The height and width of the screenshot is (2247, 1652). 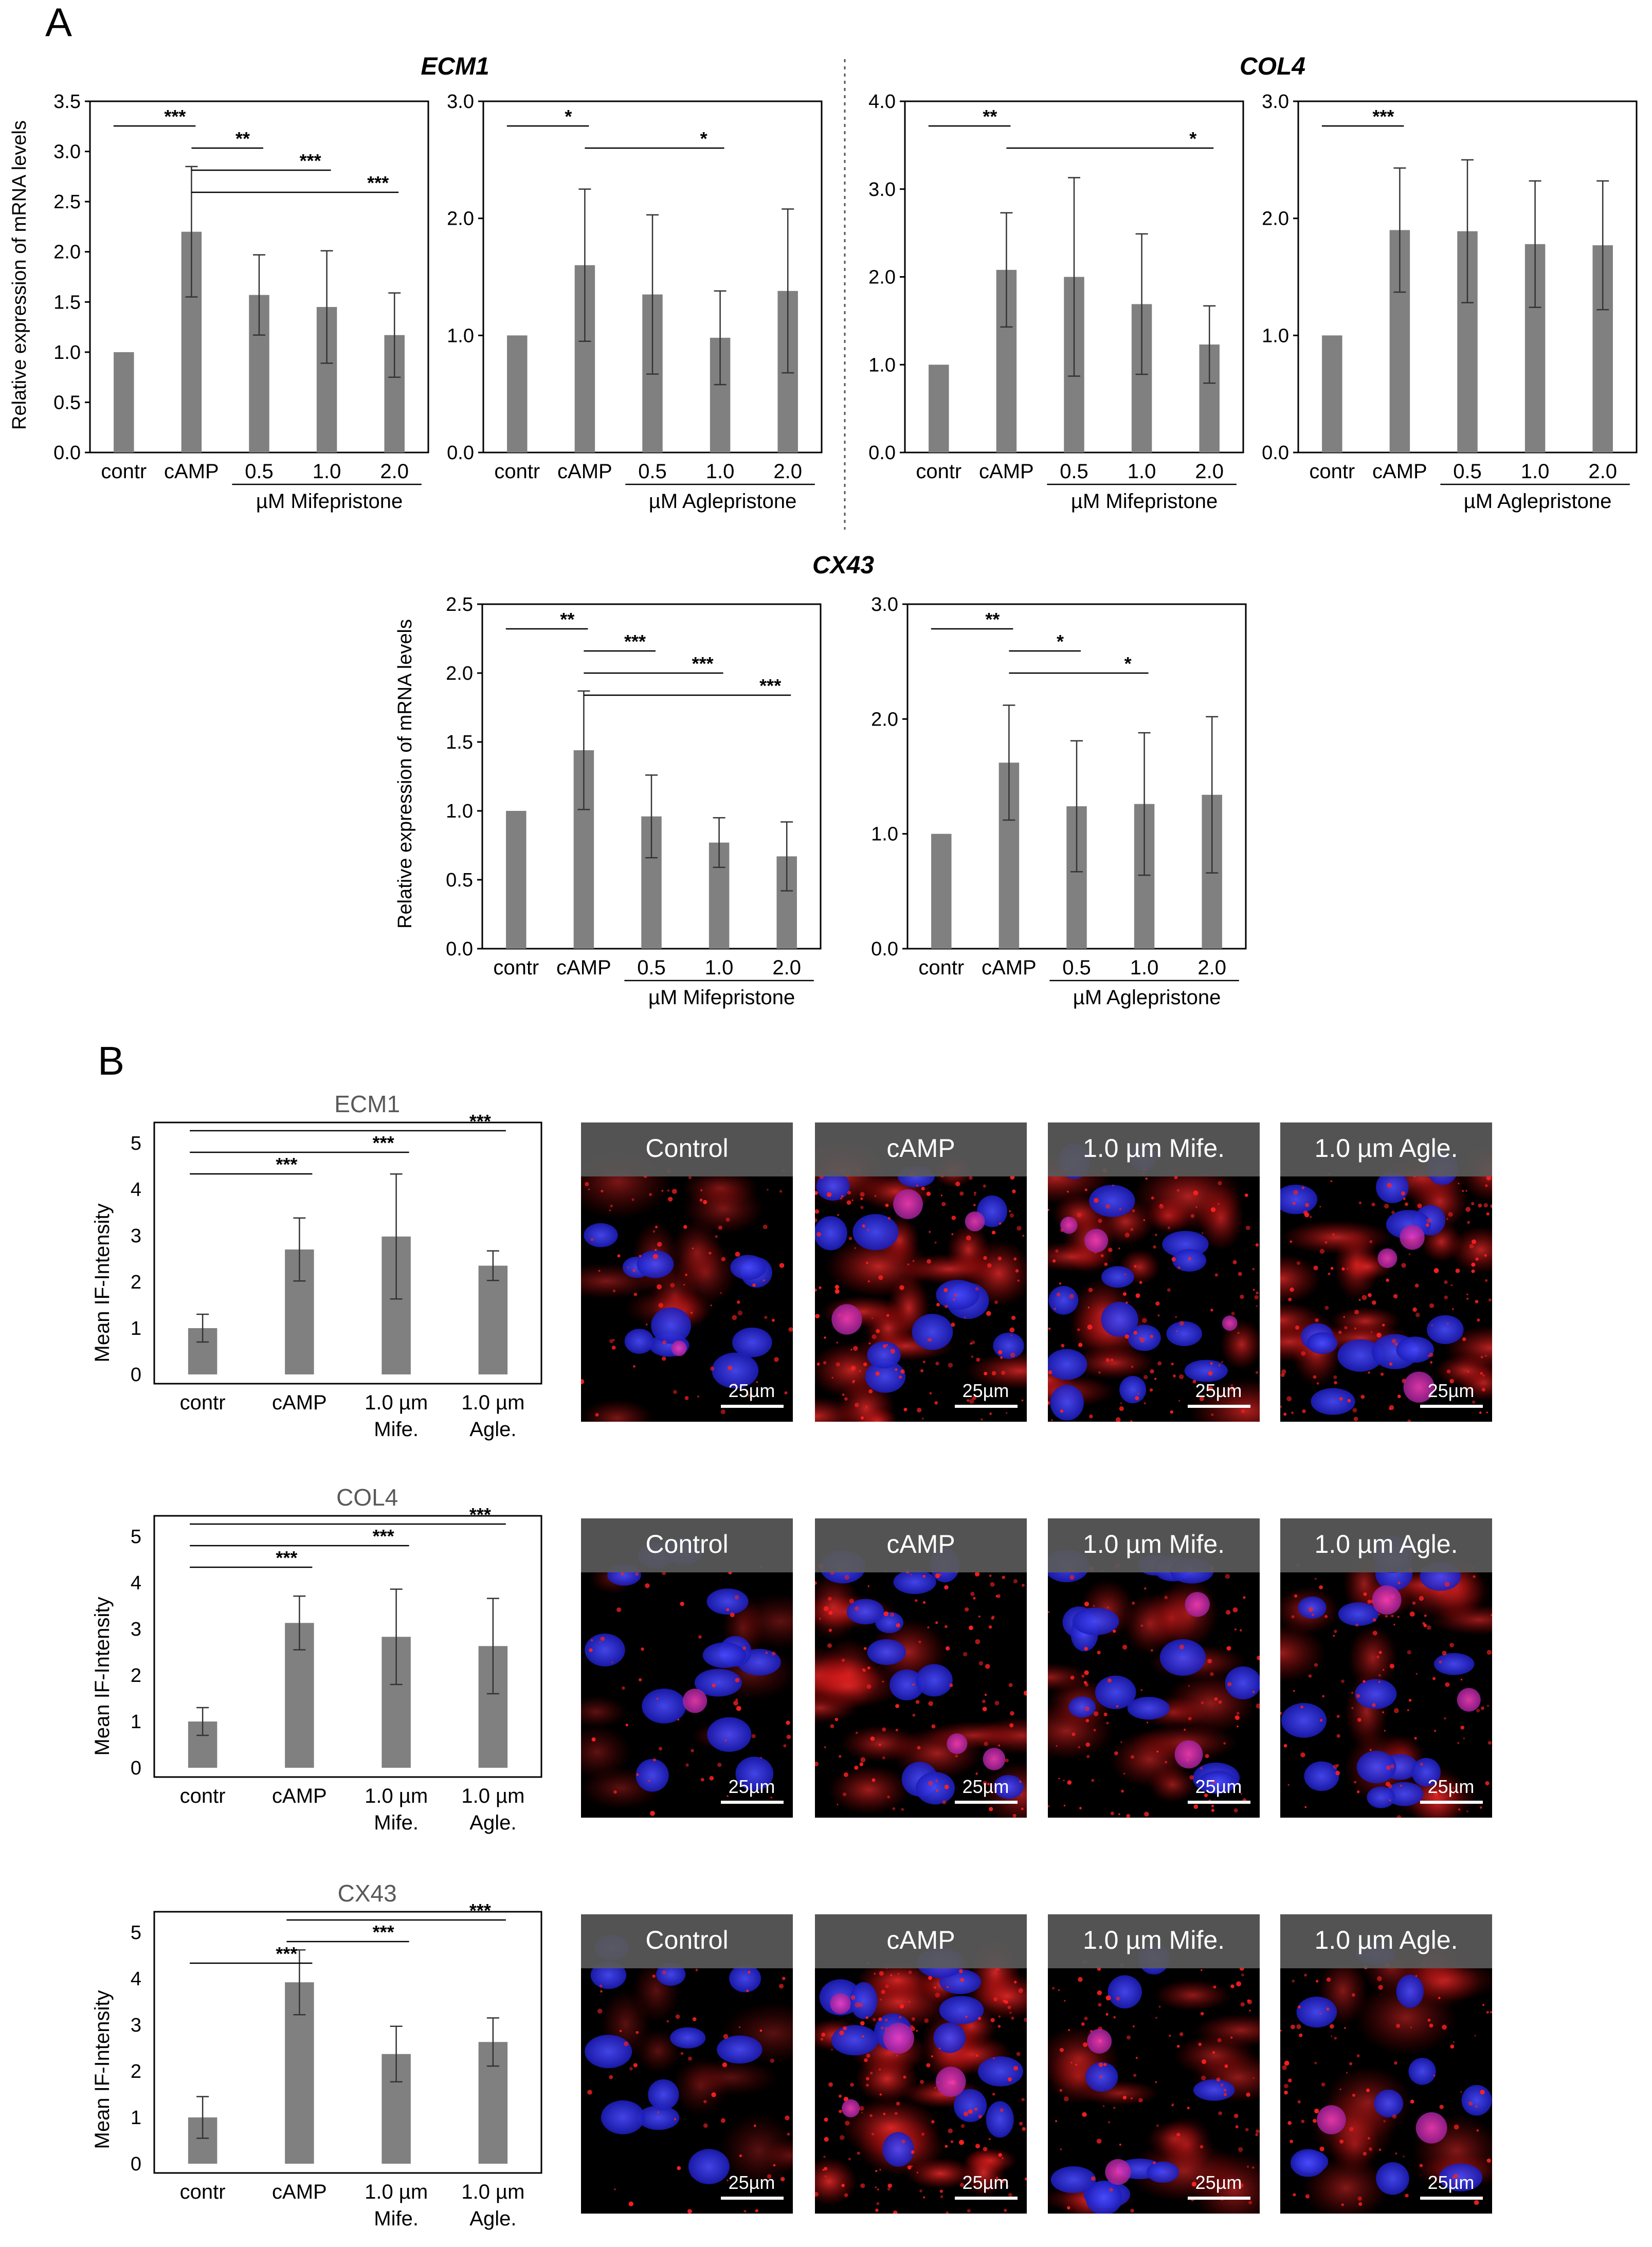 What do you see at coordinates (516, 967) in the screenshot?
I see `x-tick-label: contr` at bounding box center [516, 967].